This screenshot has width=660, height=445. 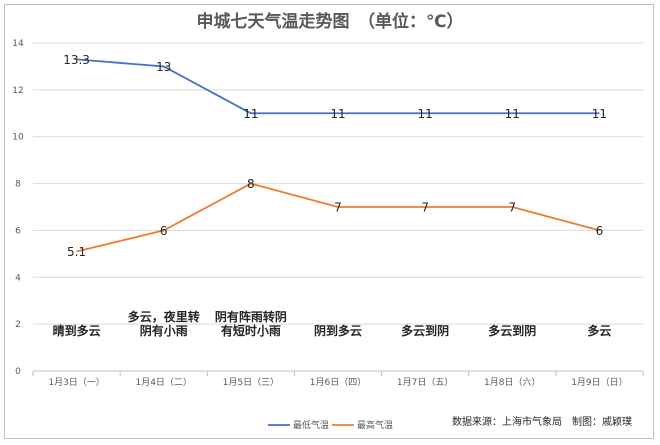 I want to click on data-label: 13, so click(x=163, y=67).